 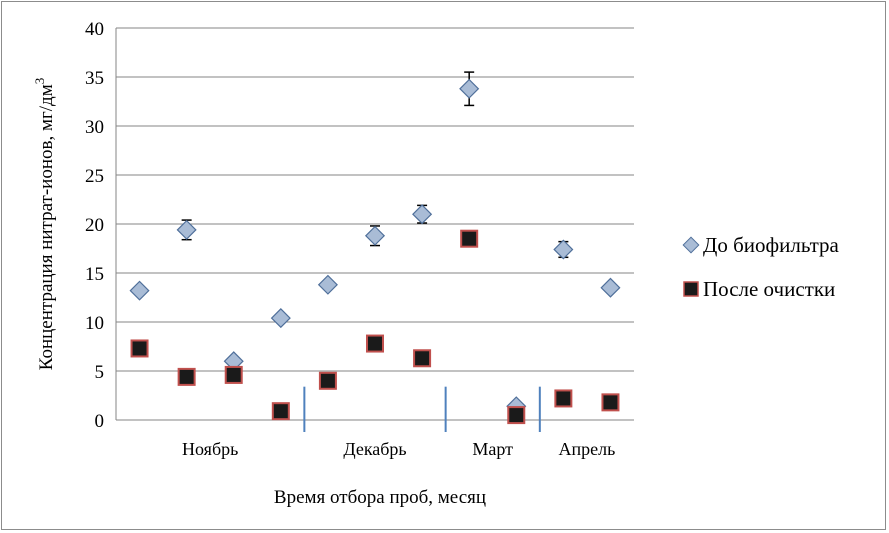 I want to click on y-tick-label: 5, so click(x=100, y=372).